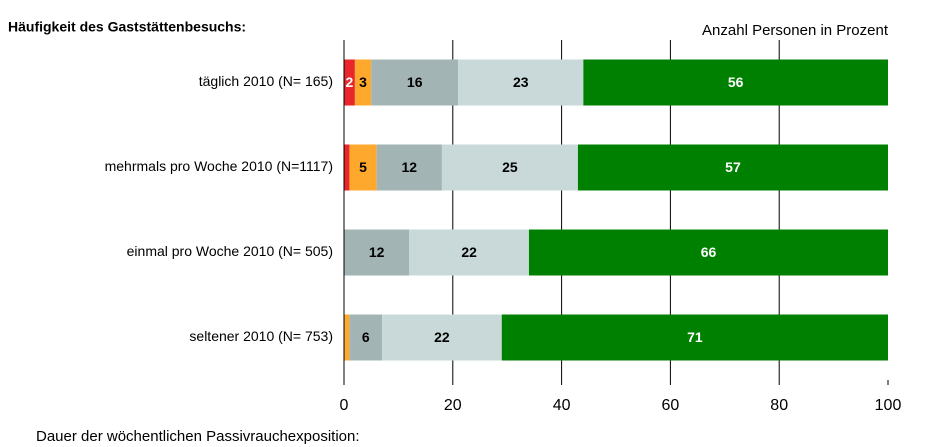 Image resolution: width=951 pixels, height=447 pixels. I want to click on data-label: 16, so click(415, 82).